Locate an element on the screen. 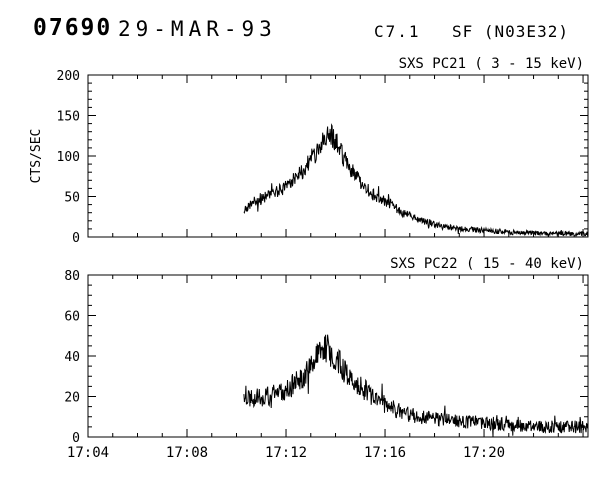 Image resolution: width=600 pixels, height=480 pixels. y-tick-label: 50 is located at coordinates (72, 198).